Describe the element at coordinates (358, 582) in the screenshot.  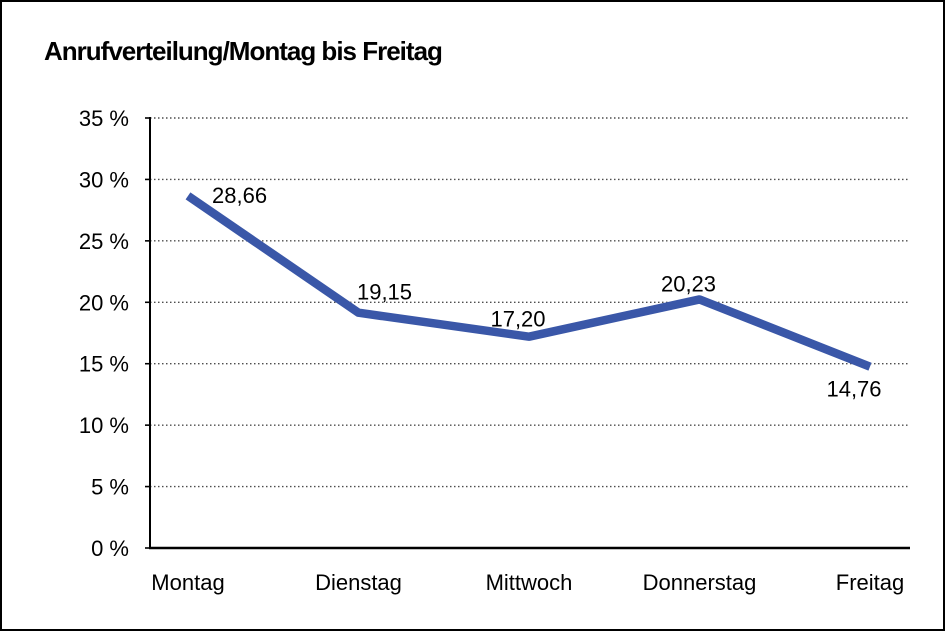
I see `x-tick-label: Dienstag` at that location.